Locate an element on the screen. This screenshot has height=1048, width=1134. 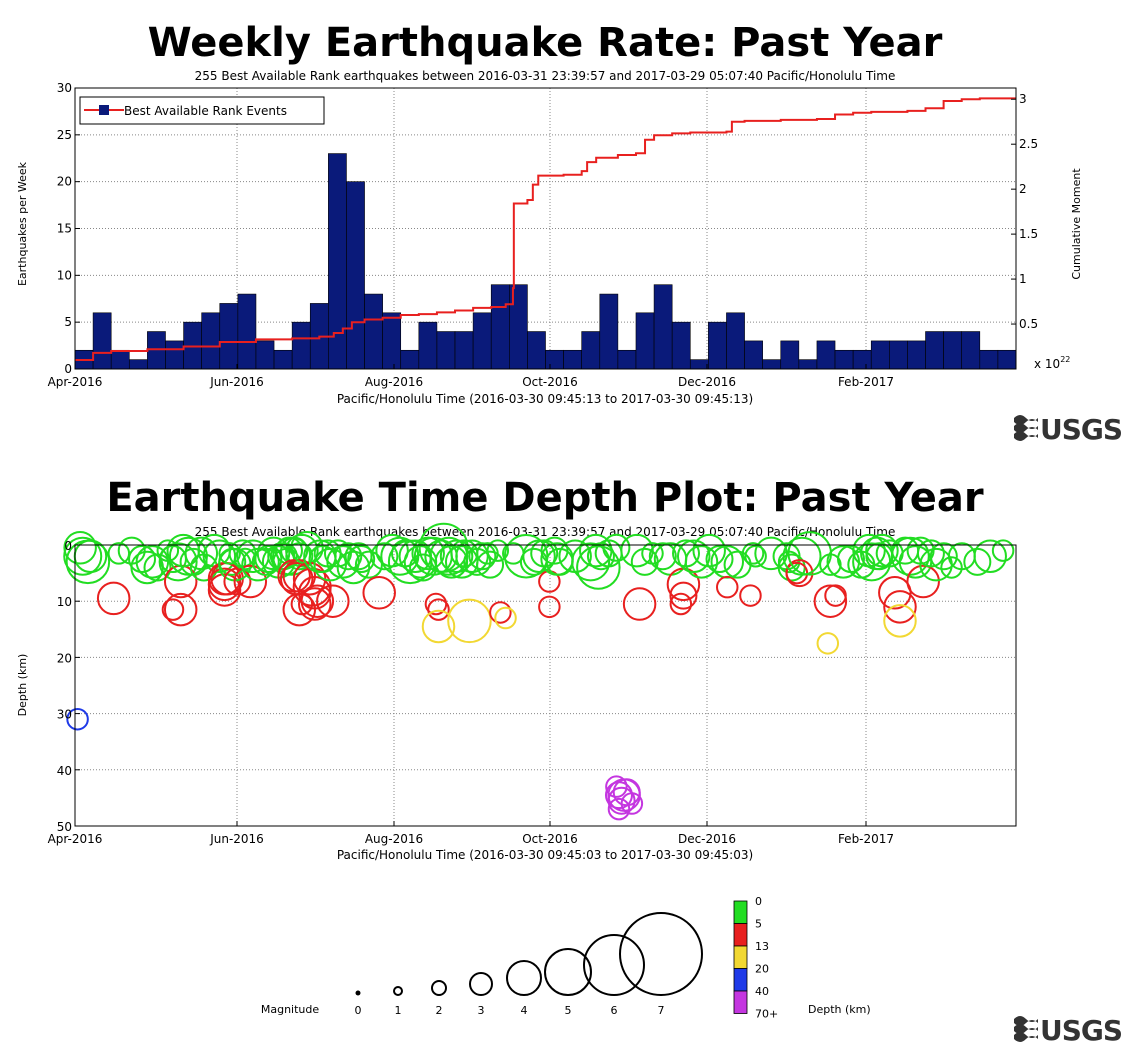
depth-value: 0 is located at coordinates (758, 901).